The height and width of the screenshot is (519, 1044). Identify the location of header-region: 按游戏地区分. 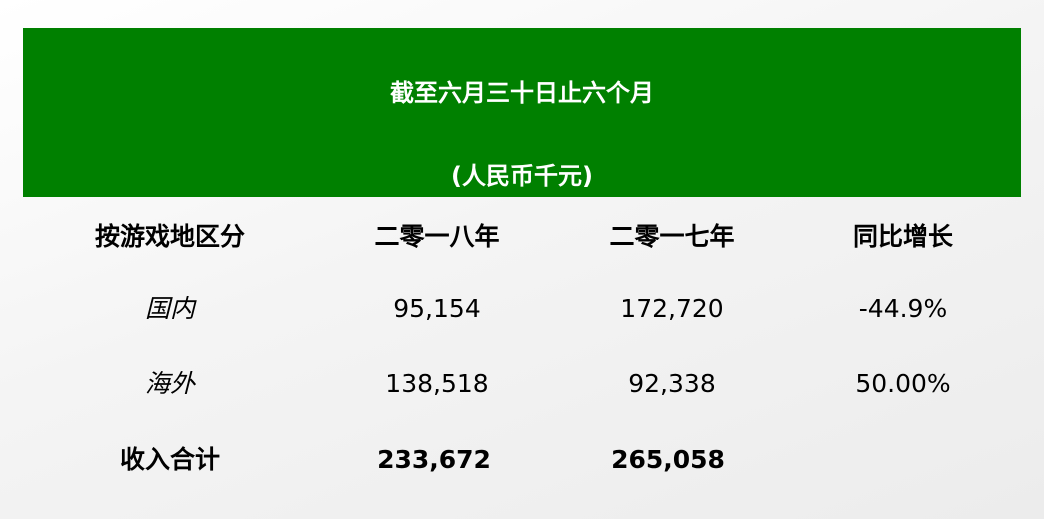
(169, 236).